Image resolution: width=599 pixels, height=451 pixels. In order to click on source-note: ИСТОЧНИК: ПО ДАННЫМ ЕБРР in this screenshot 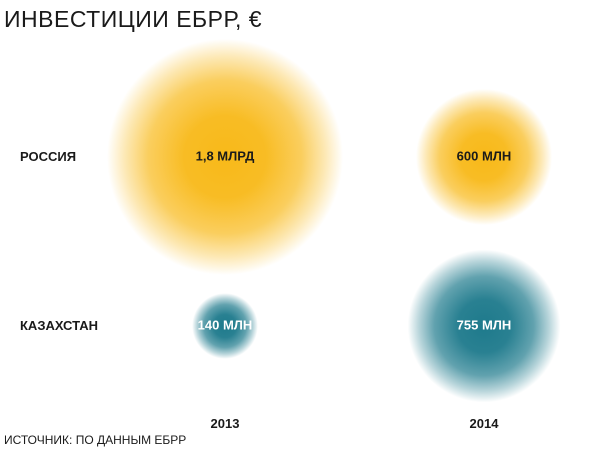, I will do `click(95, 440)`.